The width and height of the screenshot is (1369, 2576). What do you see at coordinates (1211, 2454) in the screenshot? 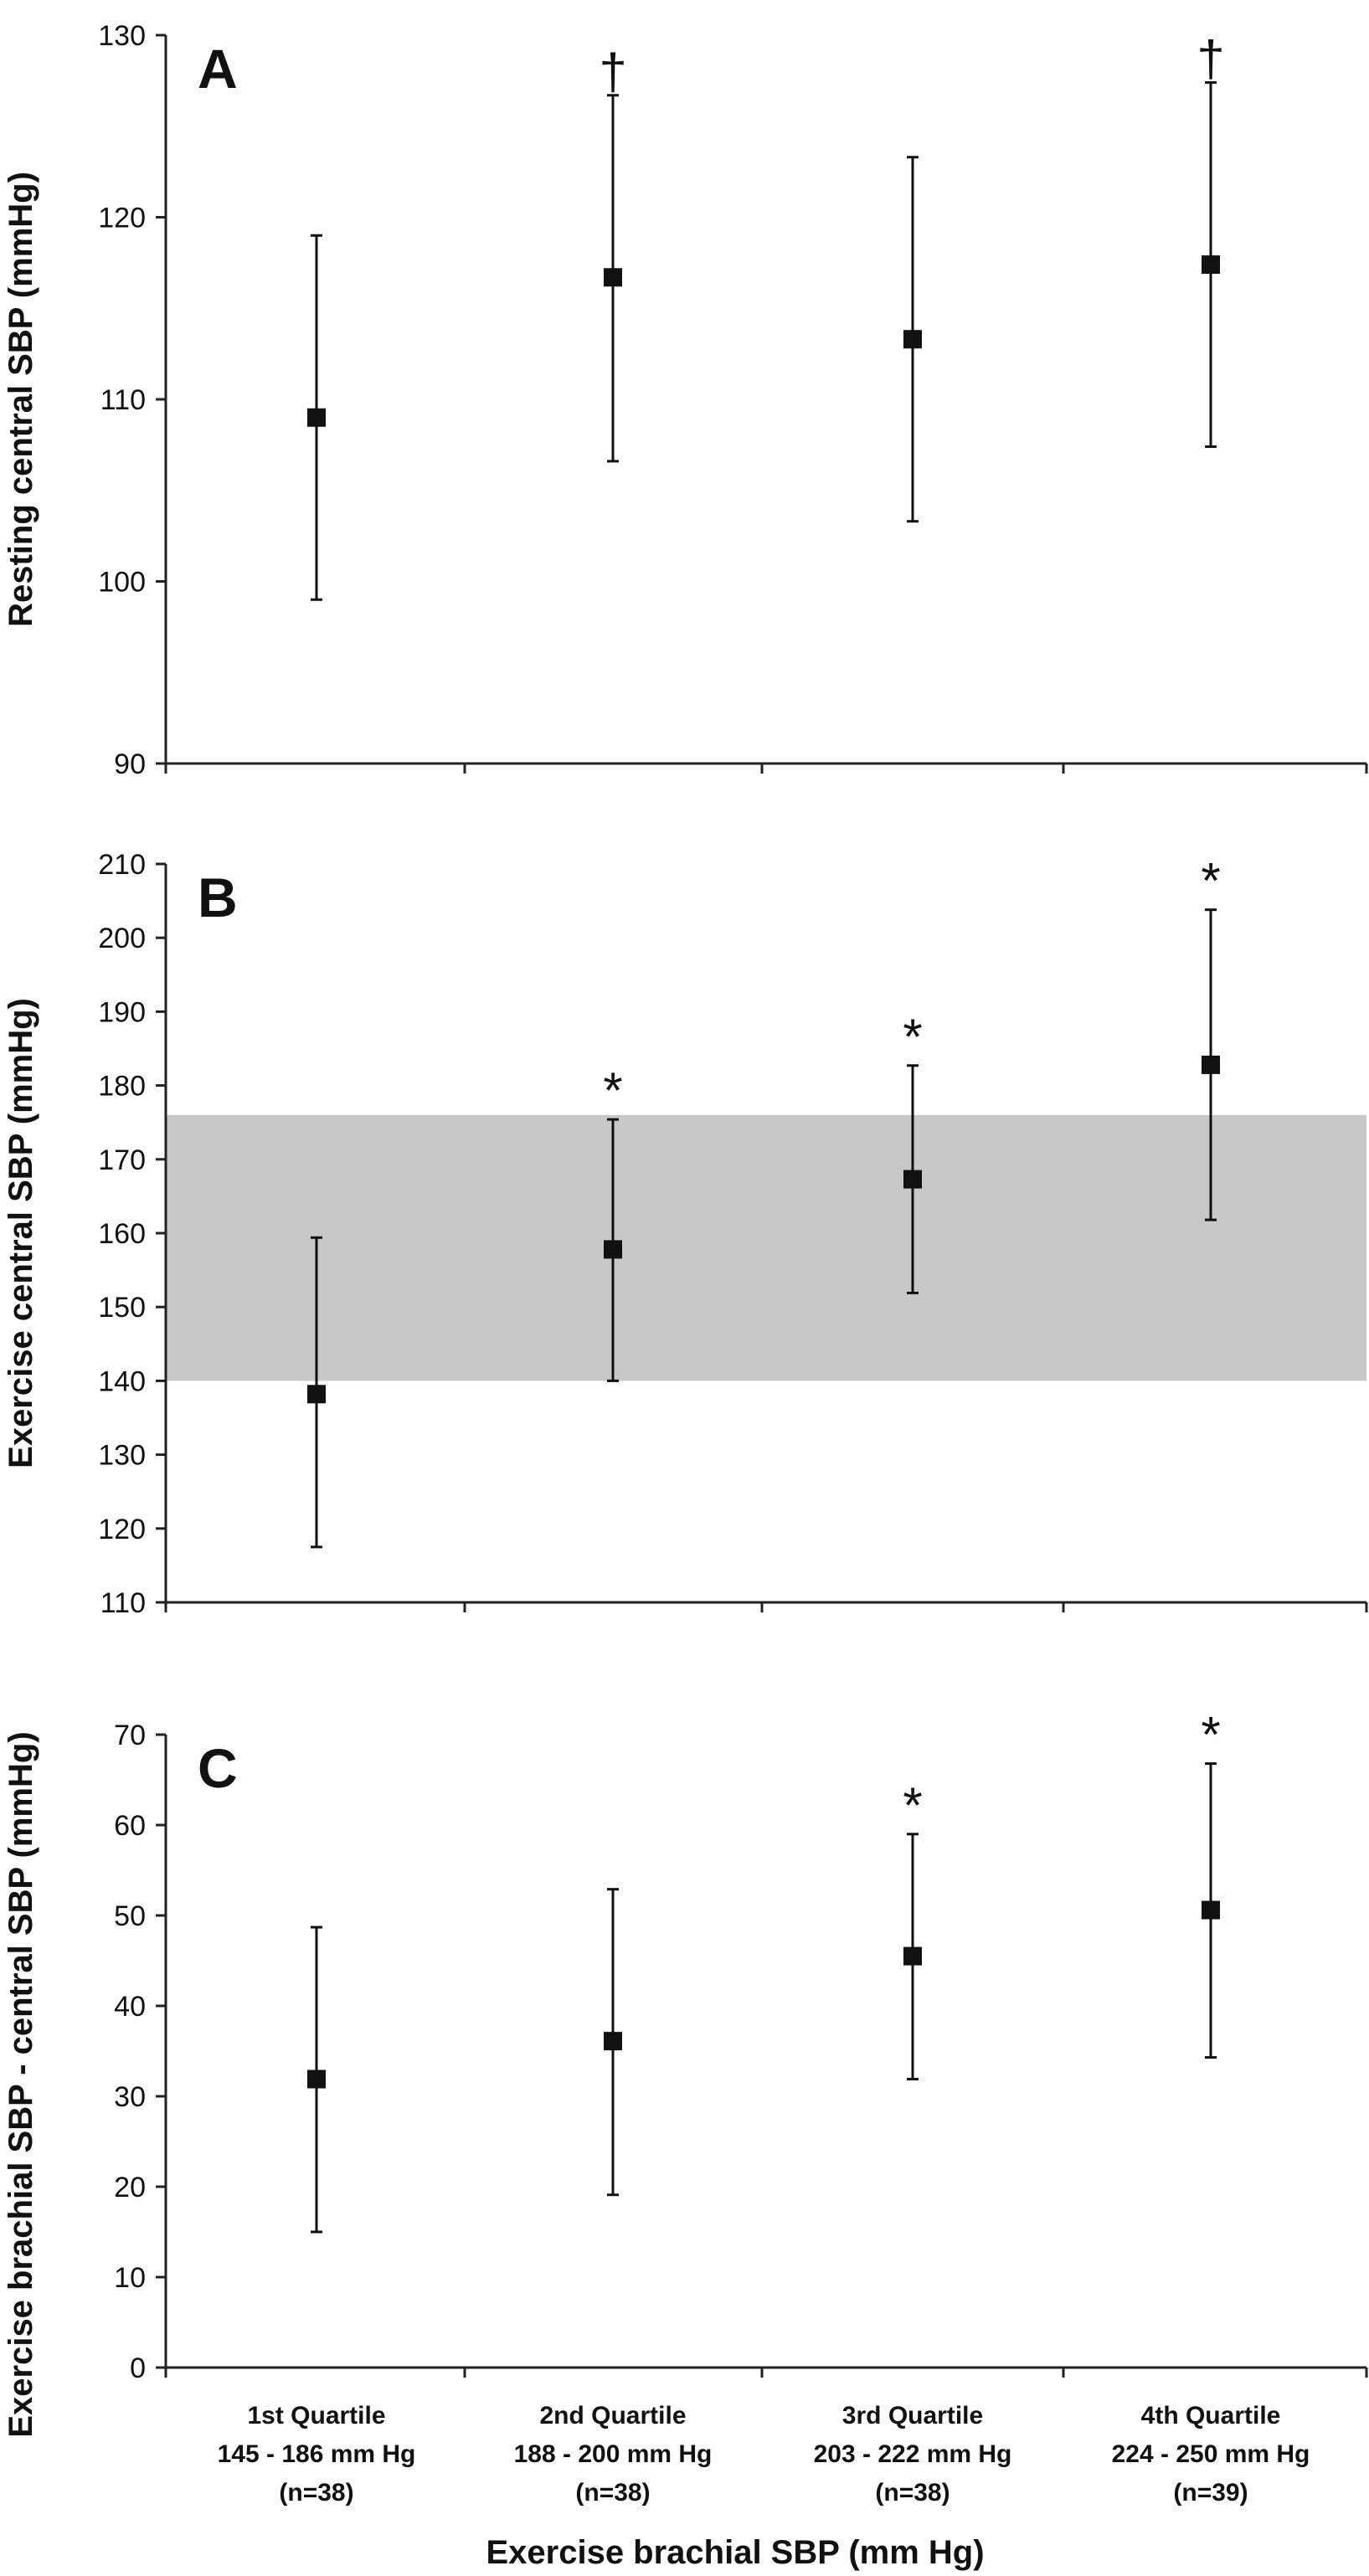
I see `category-label: 224 - 250 mm Hg` at bounding box center [1211, 2454].